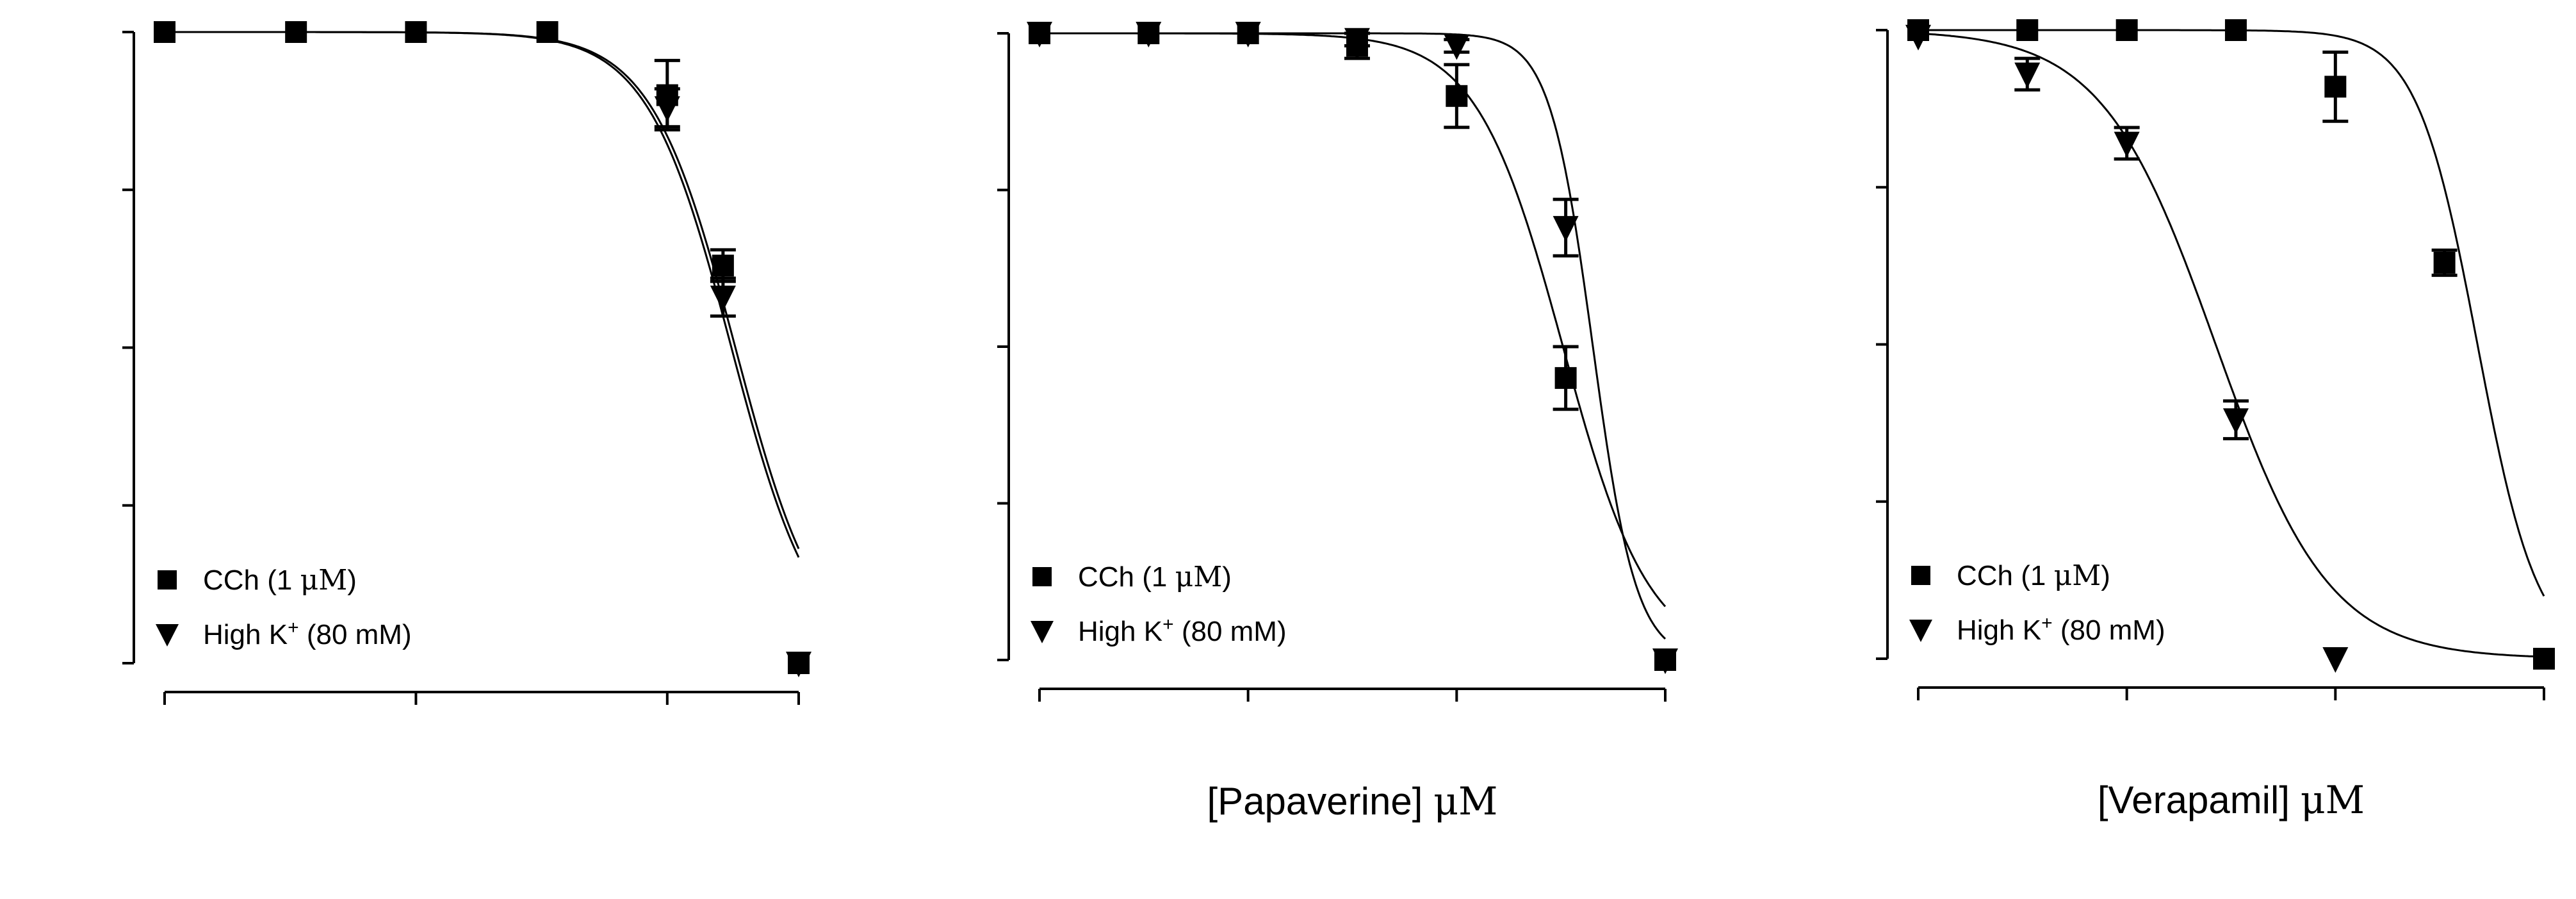  I want to click on fit-curve, so click(482, 294).